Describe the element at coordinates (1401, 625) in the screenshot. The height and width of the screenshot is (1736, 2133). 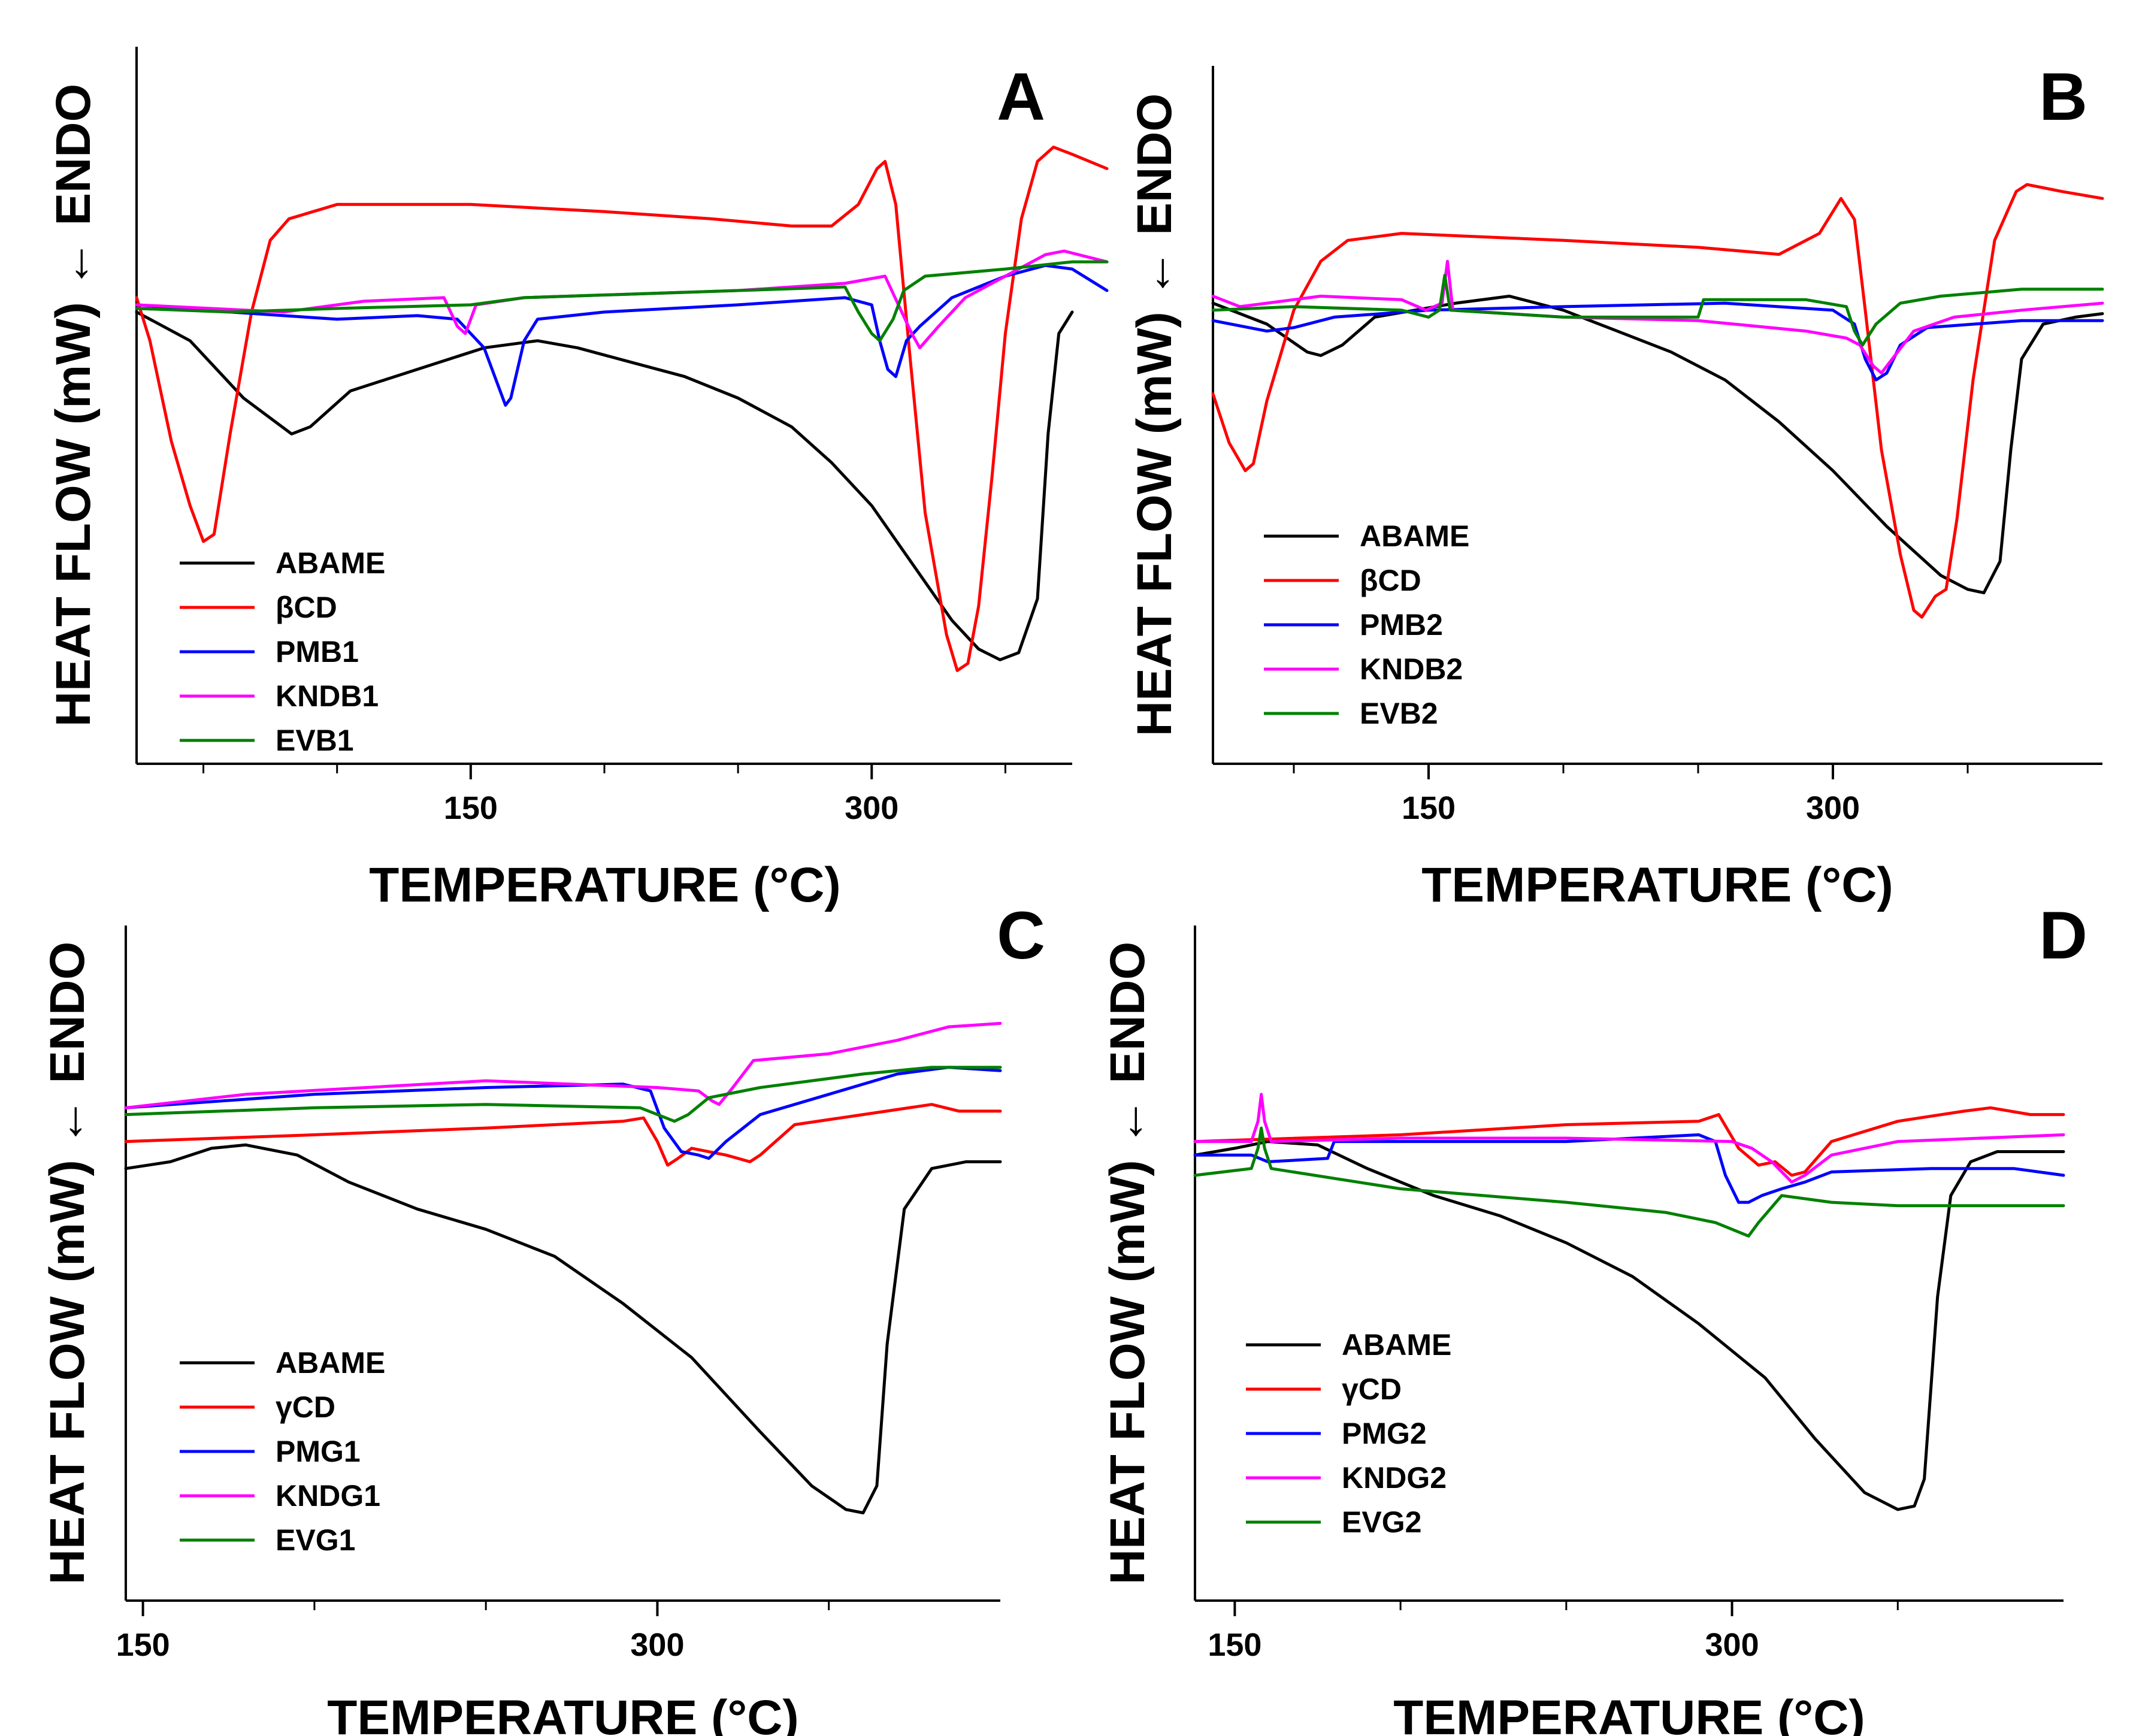
I see `legend-label-pmb2: PMB2` at that location.